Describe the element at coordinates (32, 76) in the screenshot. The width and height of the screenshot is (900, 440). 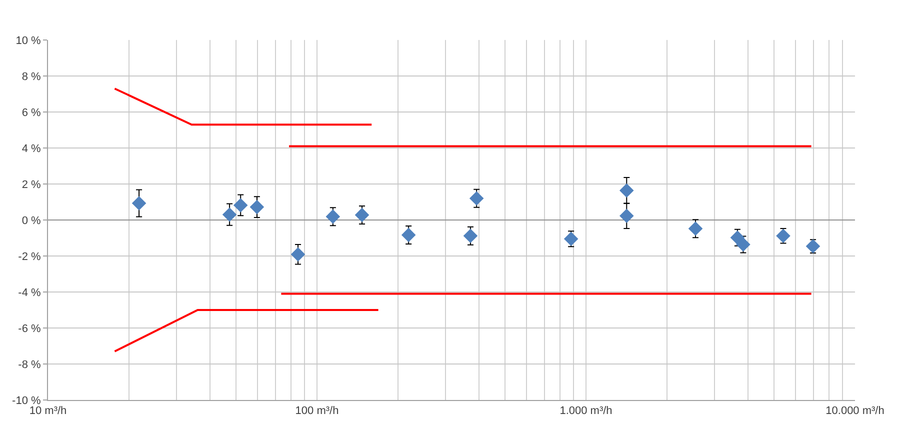
I see `y-tick-label: 8 %` at that location.